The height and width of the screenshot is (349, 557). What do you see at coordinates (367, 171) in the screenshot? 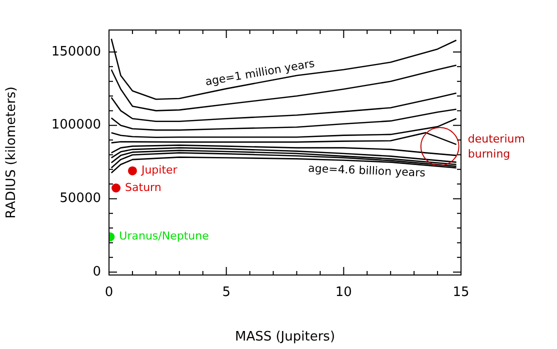
I see `annotation: age=4.6 billion years` at bounding box center [367, 171].